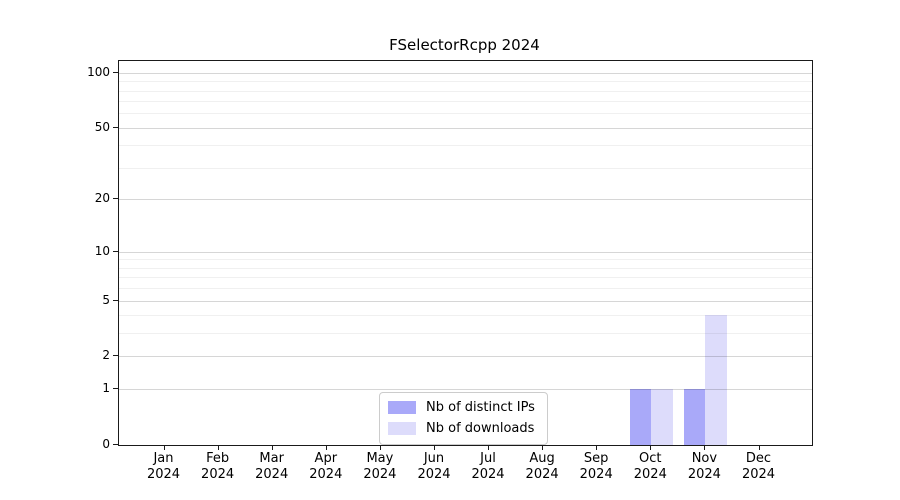 Image resolution: width=900 pixels, height=500 pixels. I want to click on x-tick-label-jun: Jun 2024, so click(434, 467).